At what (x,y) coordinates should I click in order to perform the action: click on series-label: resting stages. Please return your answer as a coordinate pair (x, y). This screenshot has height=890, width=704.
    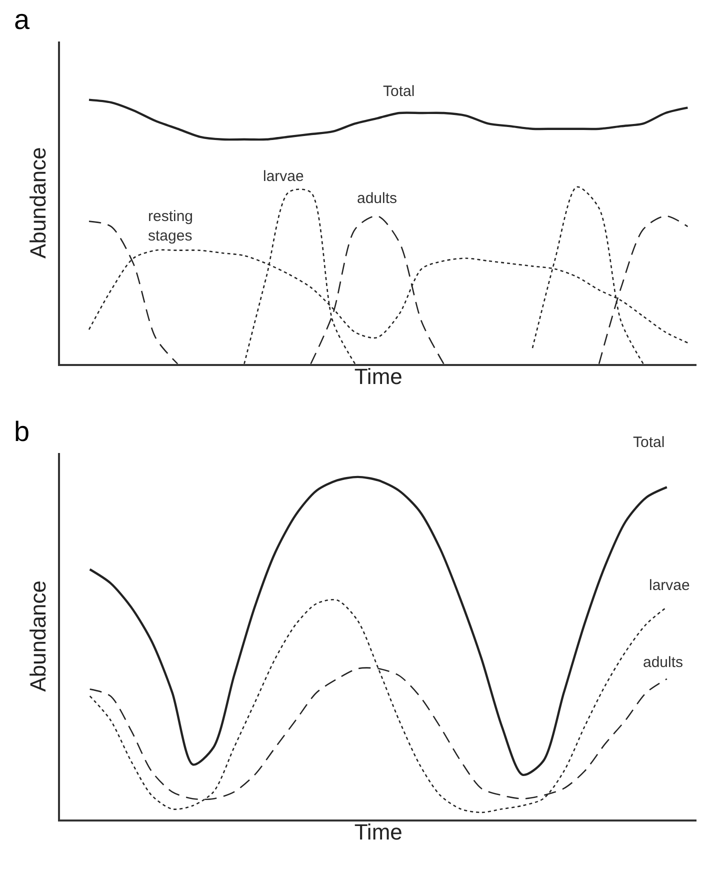
    Looking at the image, I should click on (171, 226).